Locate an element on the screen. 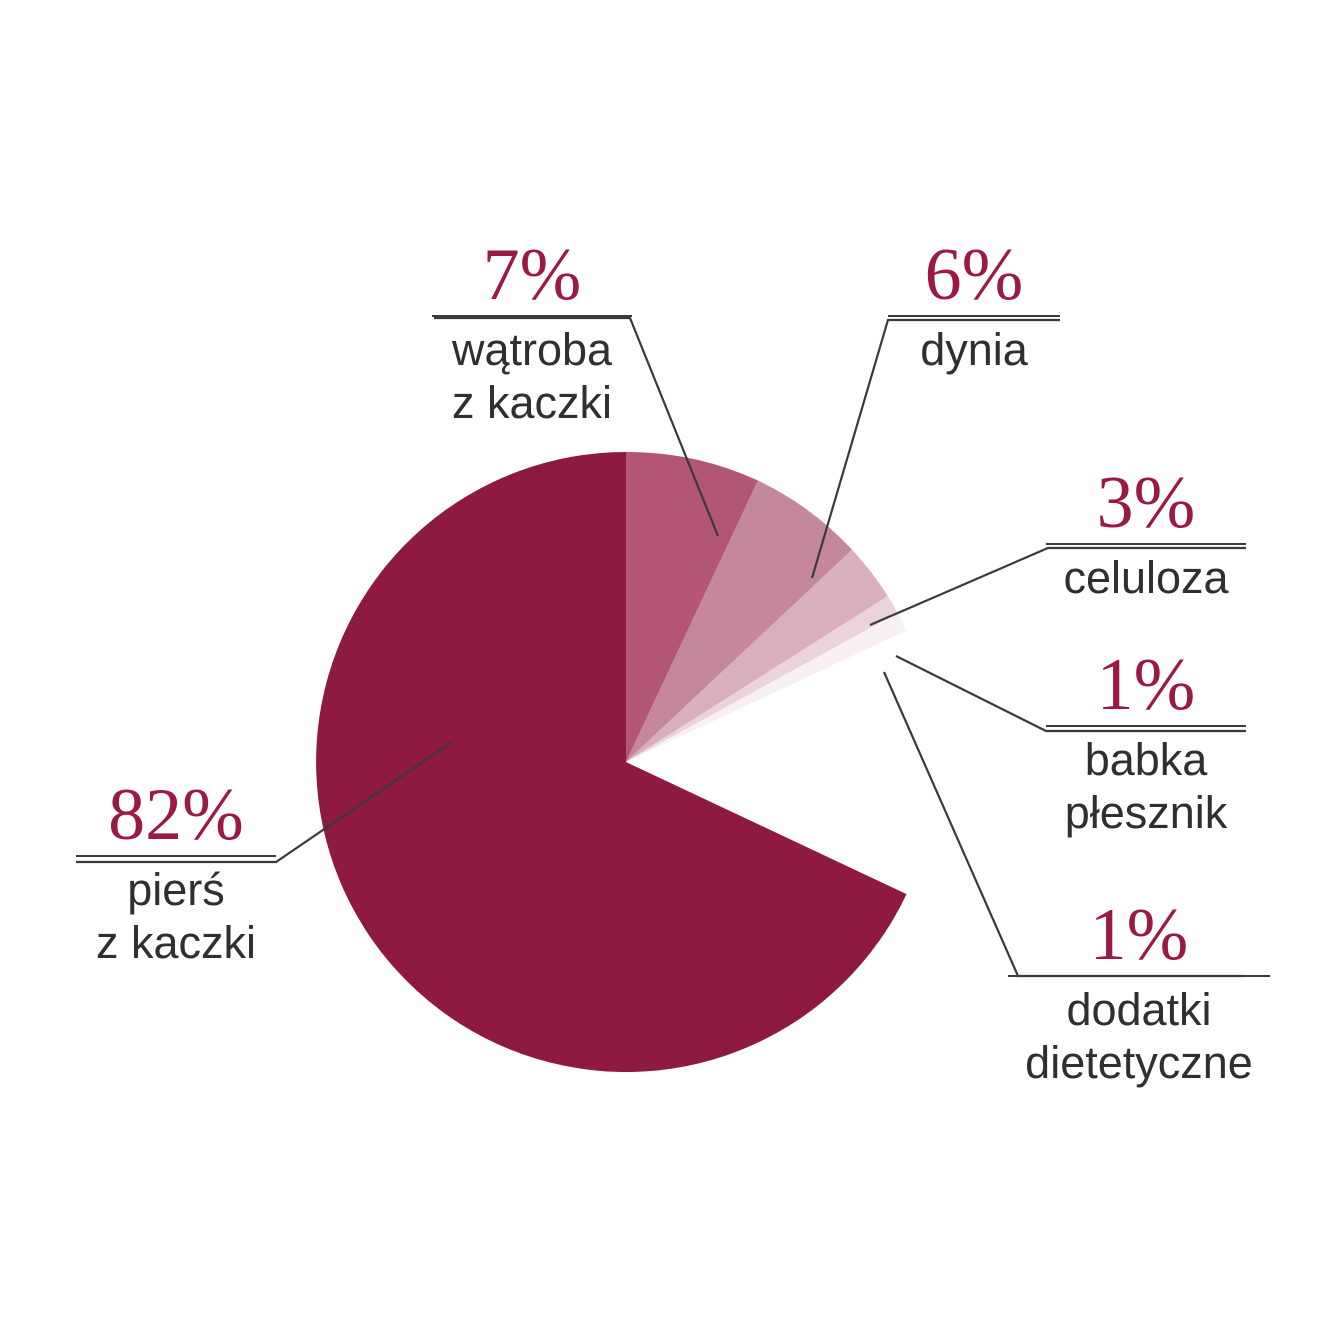  pie-slice-dodatki-dietetyczne is located at coordinates (766, 687).